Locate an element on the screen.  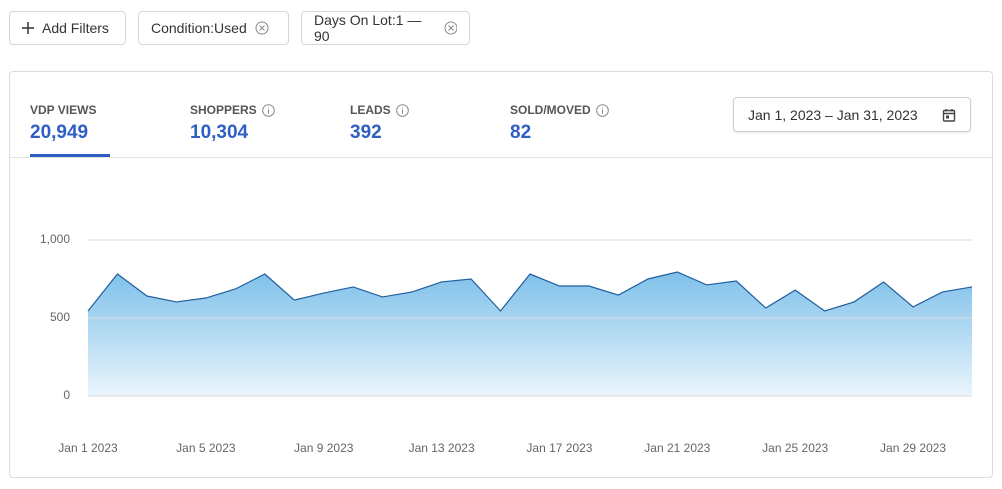
y-tick-label: 0 is located at coordinates (66, 395).